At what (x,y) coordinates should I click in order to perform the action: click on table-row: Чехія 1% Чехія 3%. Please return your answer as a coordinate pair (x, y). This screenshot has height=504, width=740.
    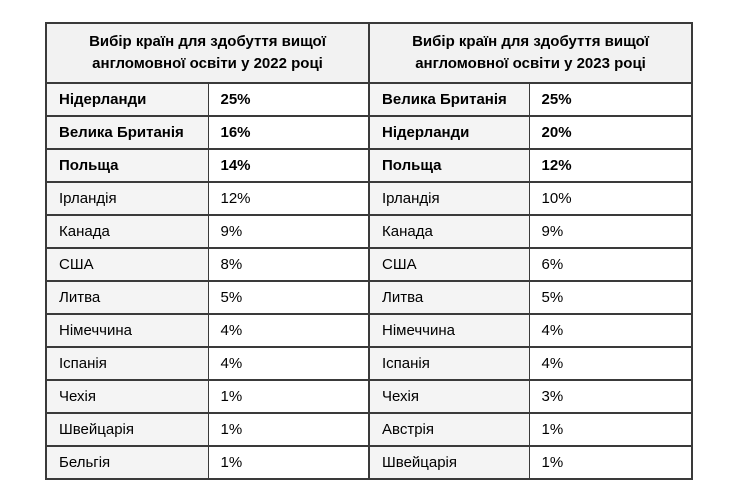
    Looking at the image, I should click on (369, 396).